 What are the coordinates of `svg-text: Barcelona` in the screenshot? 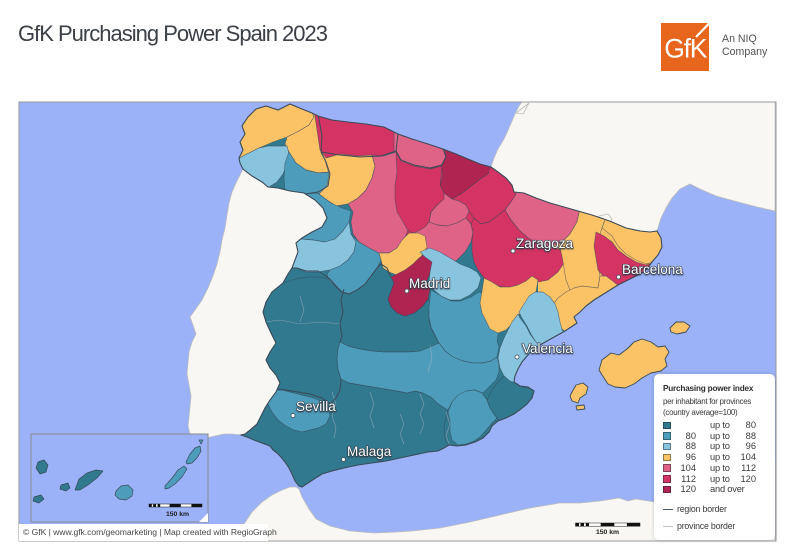 It's located at (652, 269).